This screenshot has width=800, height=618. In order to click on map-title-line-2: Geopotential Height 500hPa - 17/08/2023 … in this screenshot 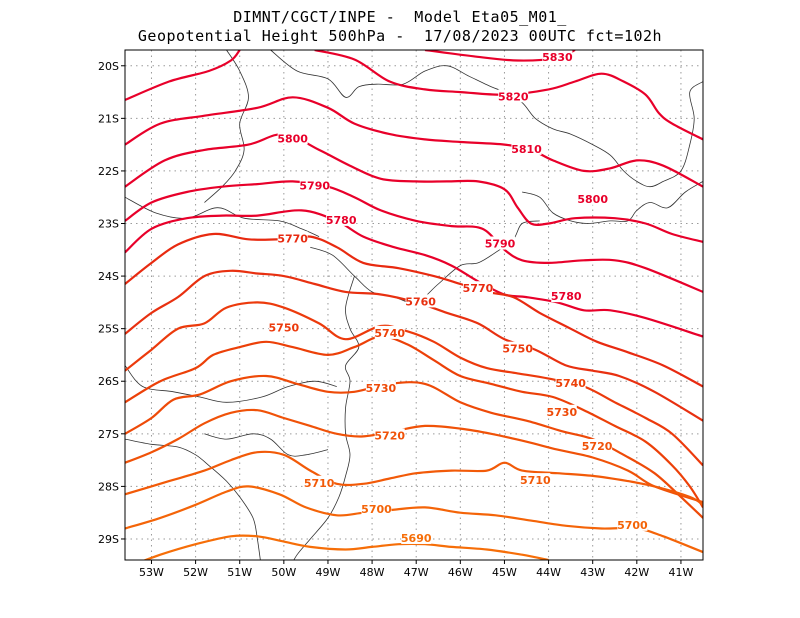, I will do `click(400, 36)`.